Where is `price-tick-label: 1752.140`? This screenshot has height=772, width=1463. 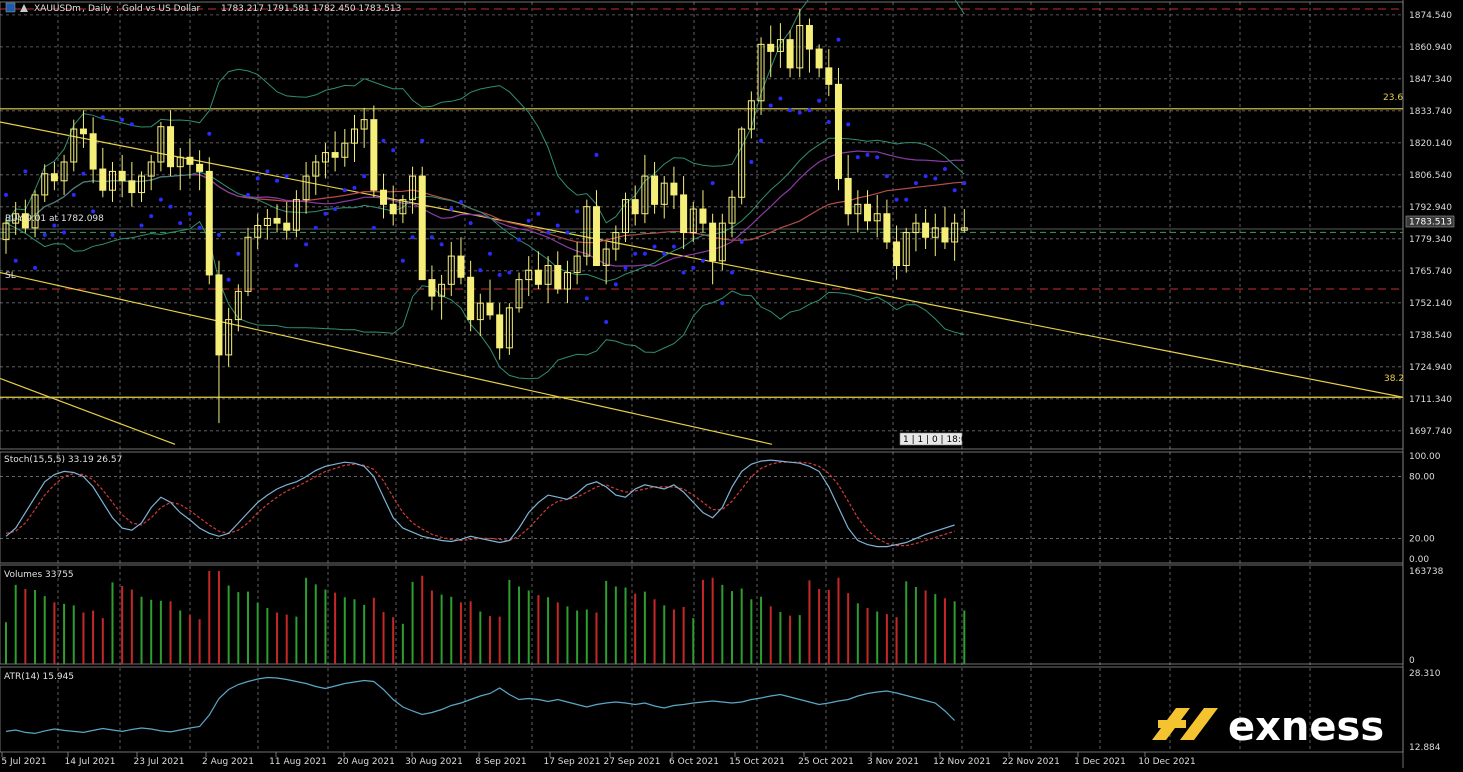 price-tick-label: 1752.140 is located at coordinates (1430, 304).